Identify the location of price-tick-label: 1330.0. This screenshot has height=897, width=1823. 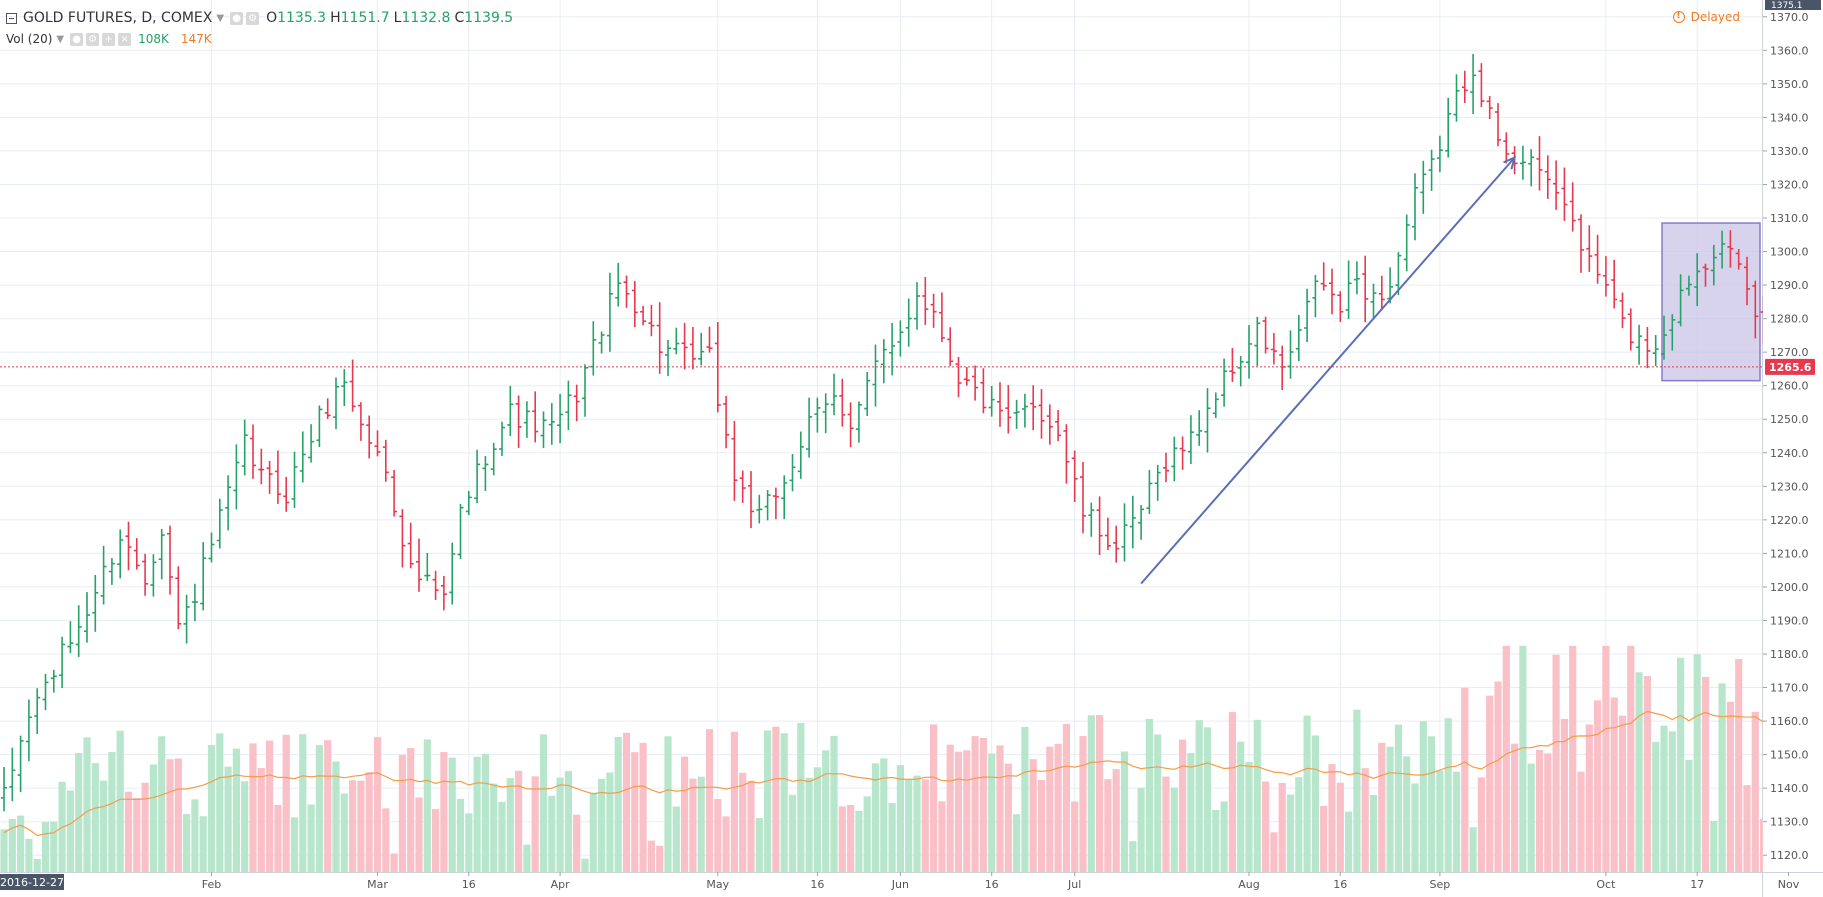
(1789, 151).